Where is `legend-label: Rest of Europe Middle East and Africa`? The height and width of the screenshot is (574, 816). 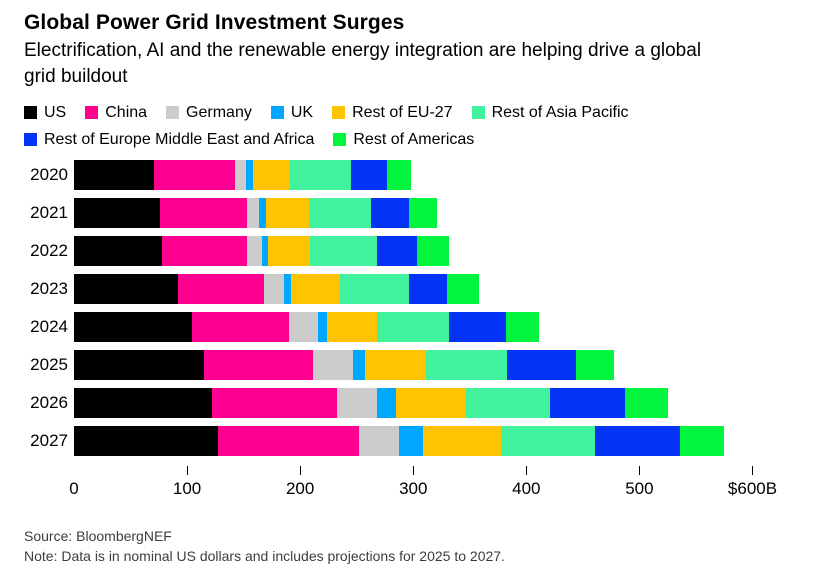
legend-label: Rest of Europe Middle East and Africa is located at coordinates (179, 139).